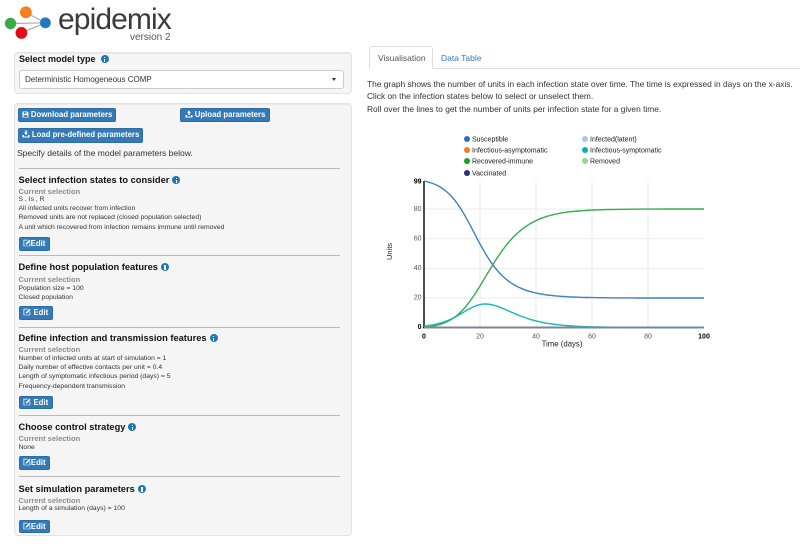  I want to click on svg-text: Time (days), so click(562, 344).